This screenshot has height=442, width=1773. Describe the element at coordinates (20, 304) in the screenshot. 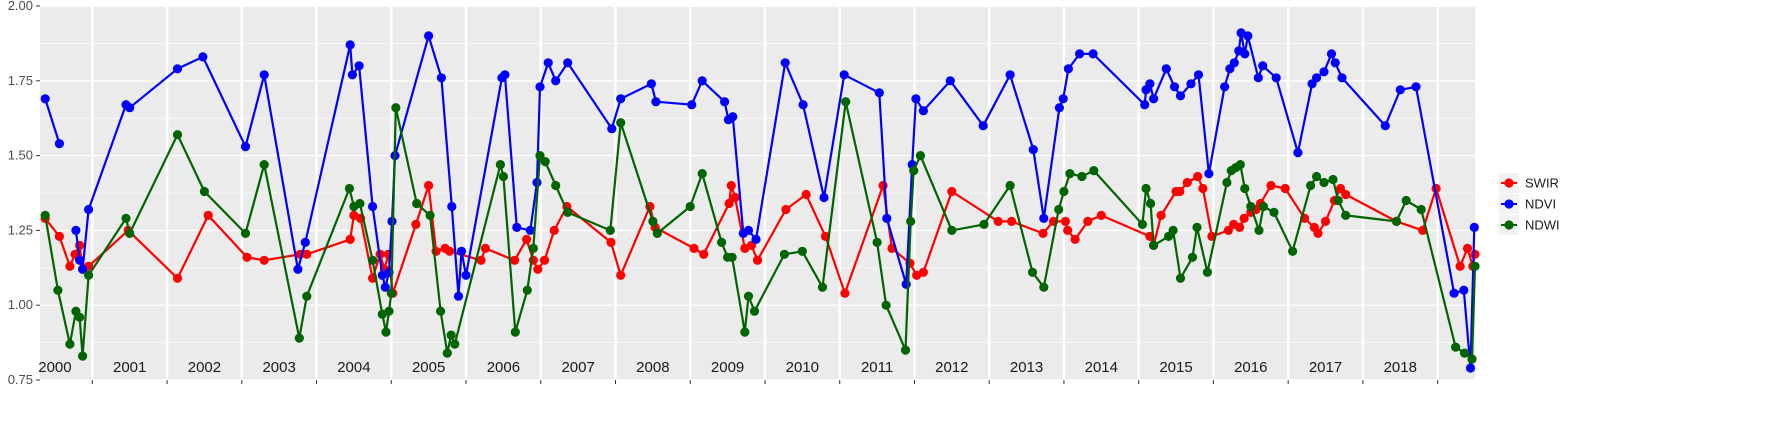

I see `y-tick-label: 1.00` at that location.